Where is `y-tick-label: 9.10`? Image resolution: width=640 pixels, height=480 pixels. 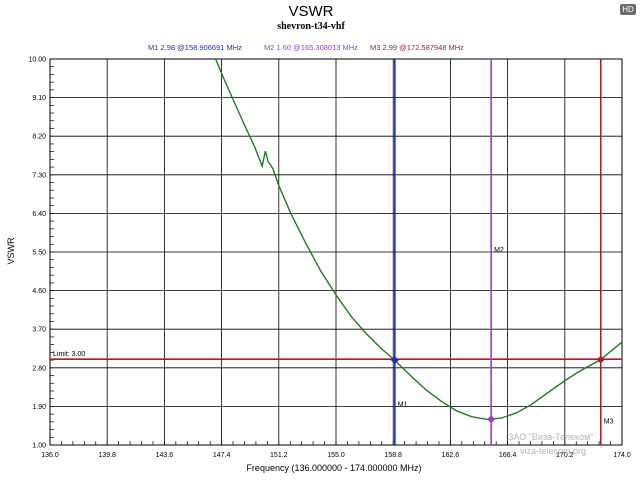
y-tick-label: 9.10 is located at coordinates (39, 98).